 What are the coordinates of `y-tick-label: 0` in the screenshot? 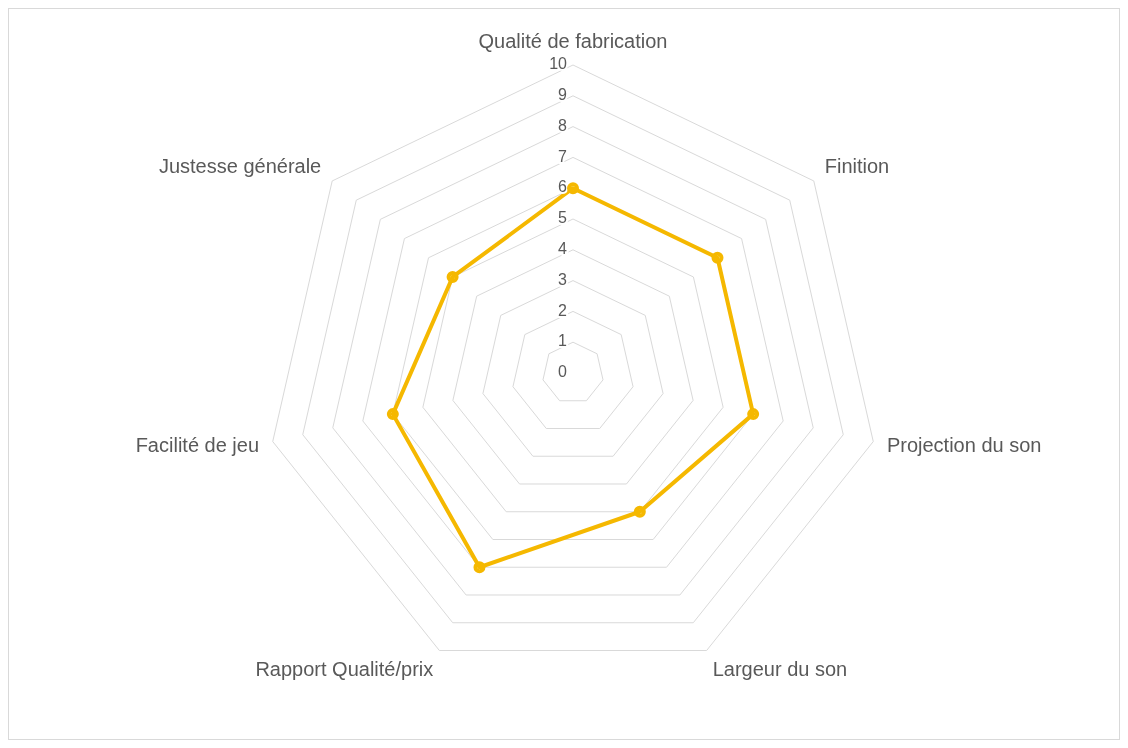 It's located at (563, 372).